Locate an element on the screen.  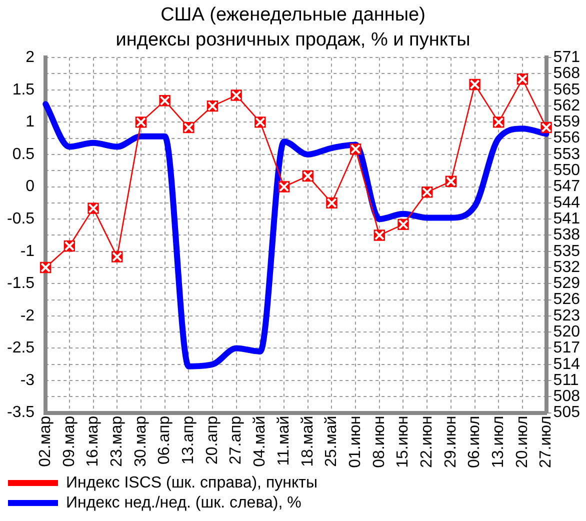
y2-tick-label: 538 is located at coordinates (566, 235).